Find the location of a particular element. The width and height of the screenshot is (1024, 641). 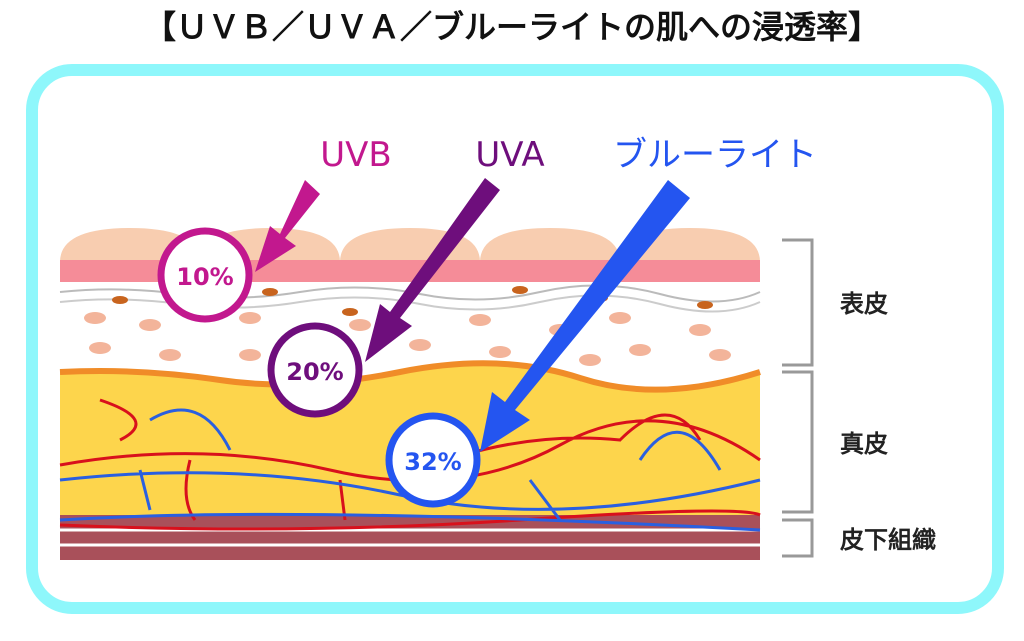

title: 【ＵＶＢ／ＵＶＡ／ブルーライトの肌への浸透率】 is located at coordinates (512, 27).